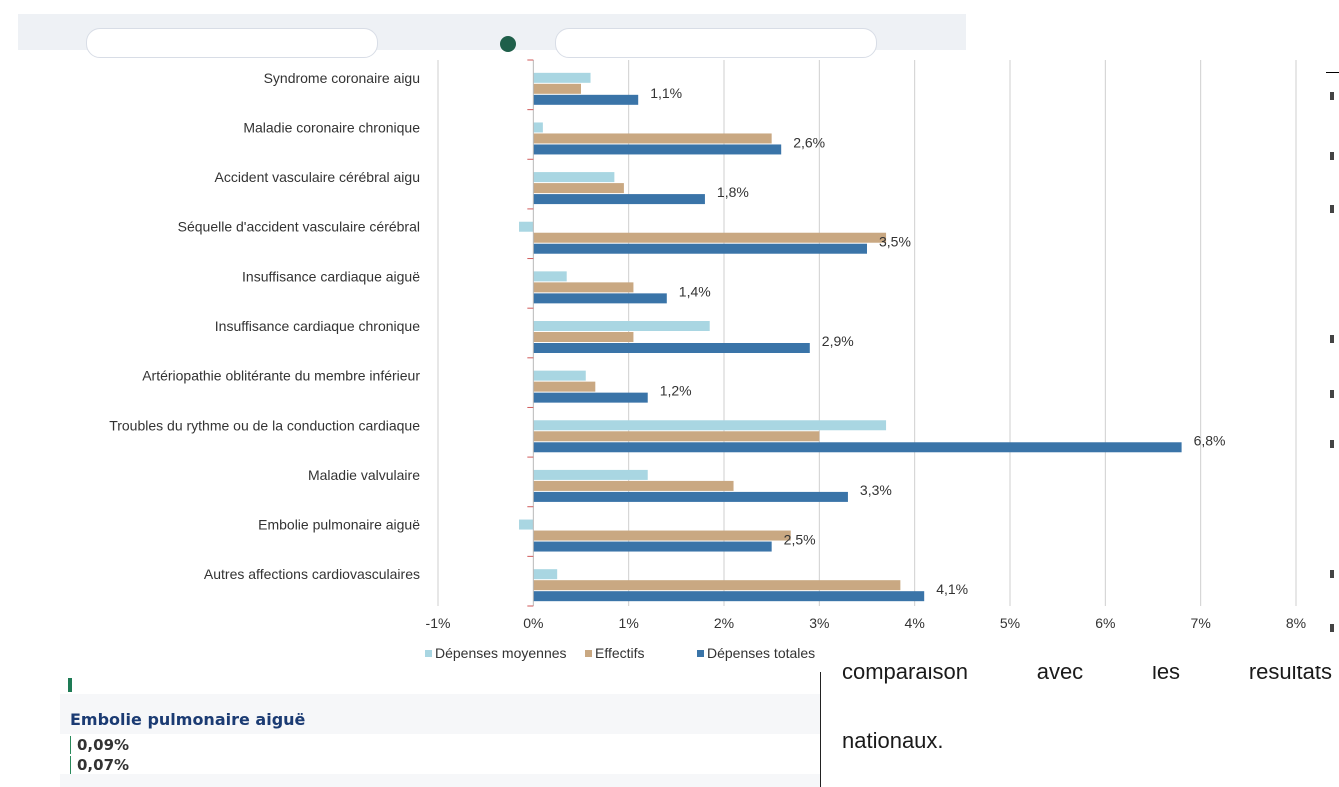 The height and width of the screenshot is (787, 1339). I want to click on category-label: Insuffisance cardiaque aiguë, so click(331, 276).